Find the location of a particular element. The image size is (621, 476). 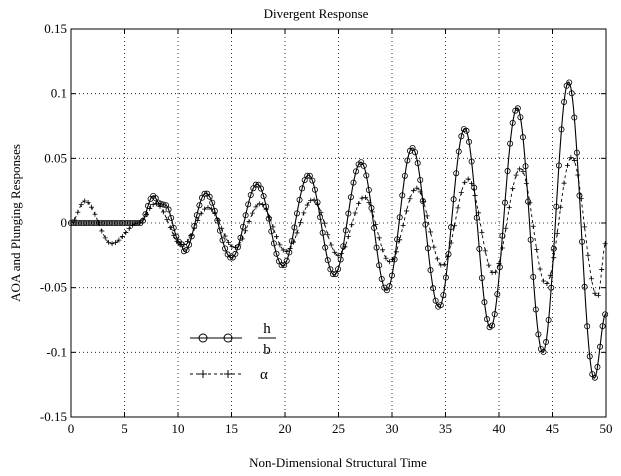

y-tick-label: -0.1 is located at coordinates (56, 351).